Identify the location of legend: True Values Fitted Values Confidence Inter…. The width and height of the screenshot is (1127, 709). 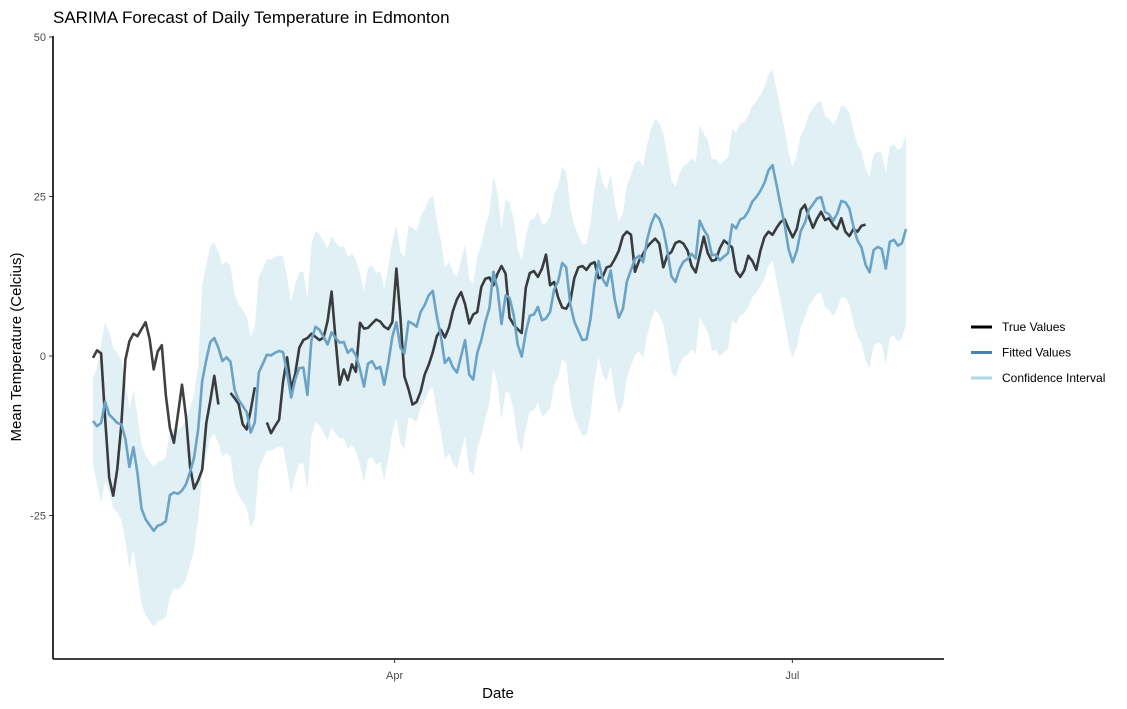
(1038, 352).